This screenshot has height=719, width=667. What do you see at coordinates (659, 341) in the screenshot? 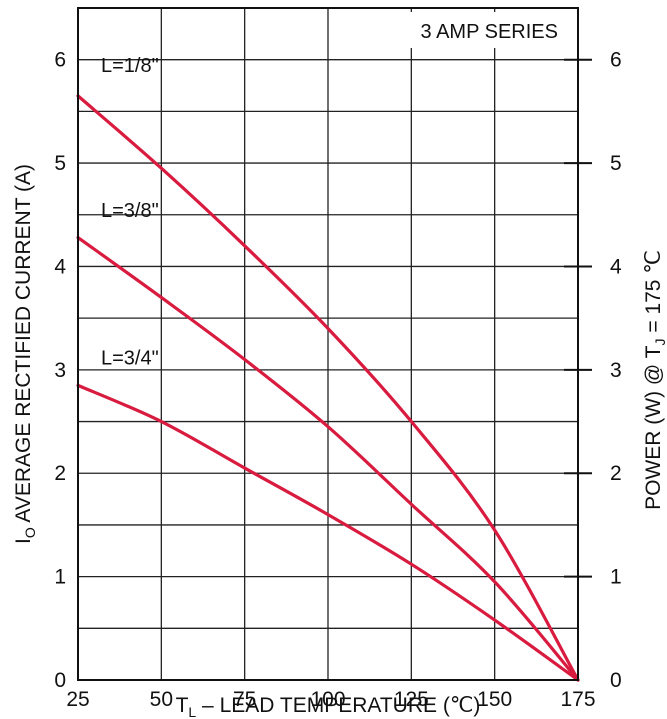
I see `y2-axis-title-sub: J` at bounding box center [659, 341].